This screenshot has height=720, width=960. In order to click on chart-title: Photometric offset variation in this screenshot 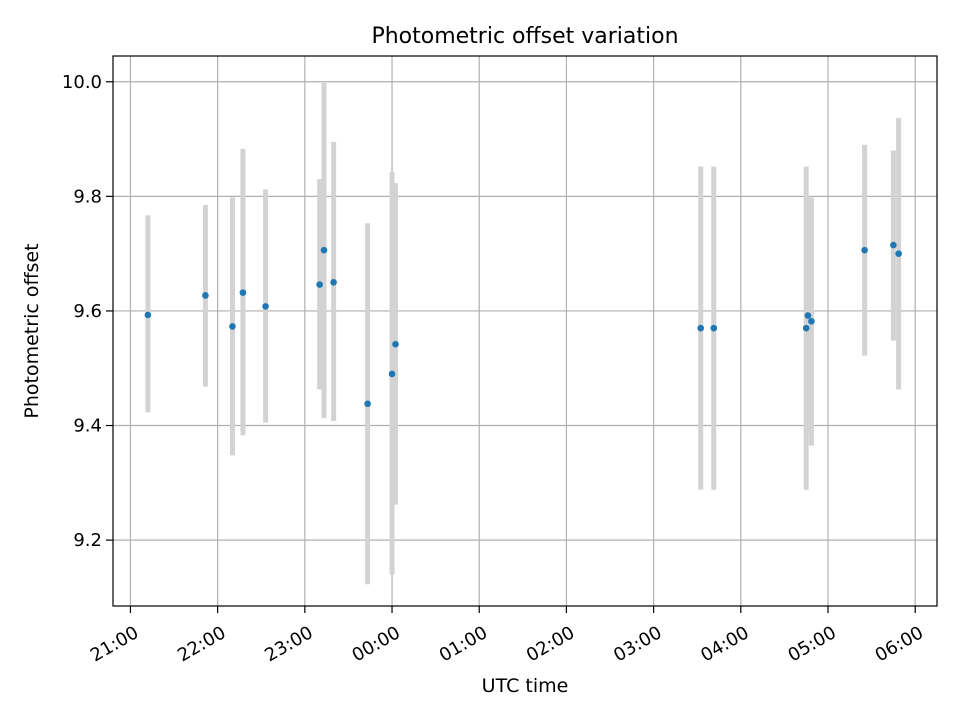, I will do `click(524, 36)`.